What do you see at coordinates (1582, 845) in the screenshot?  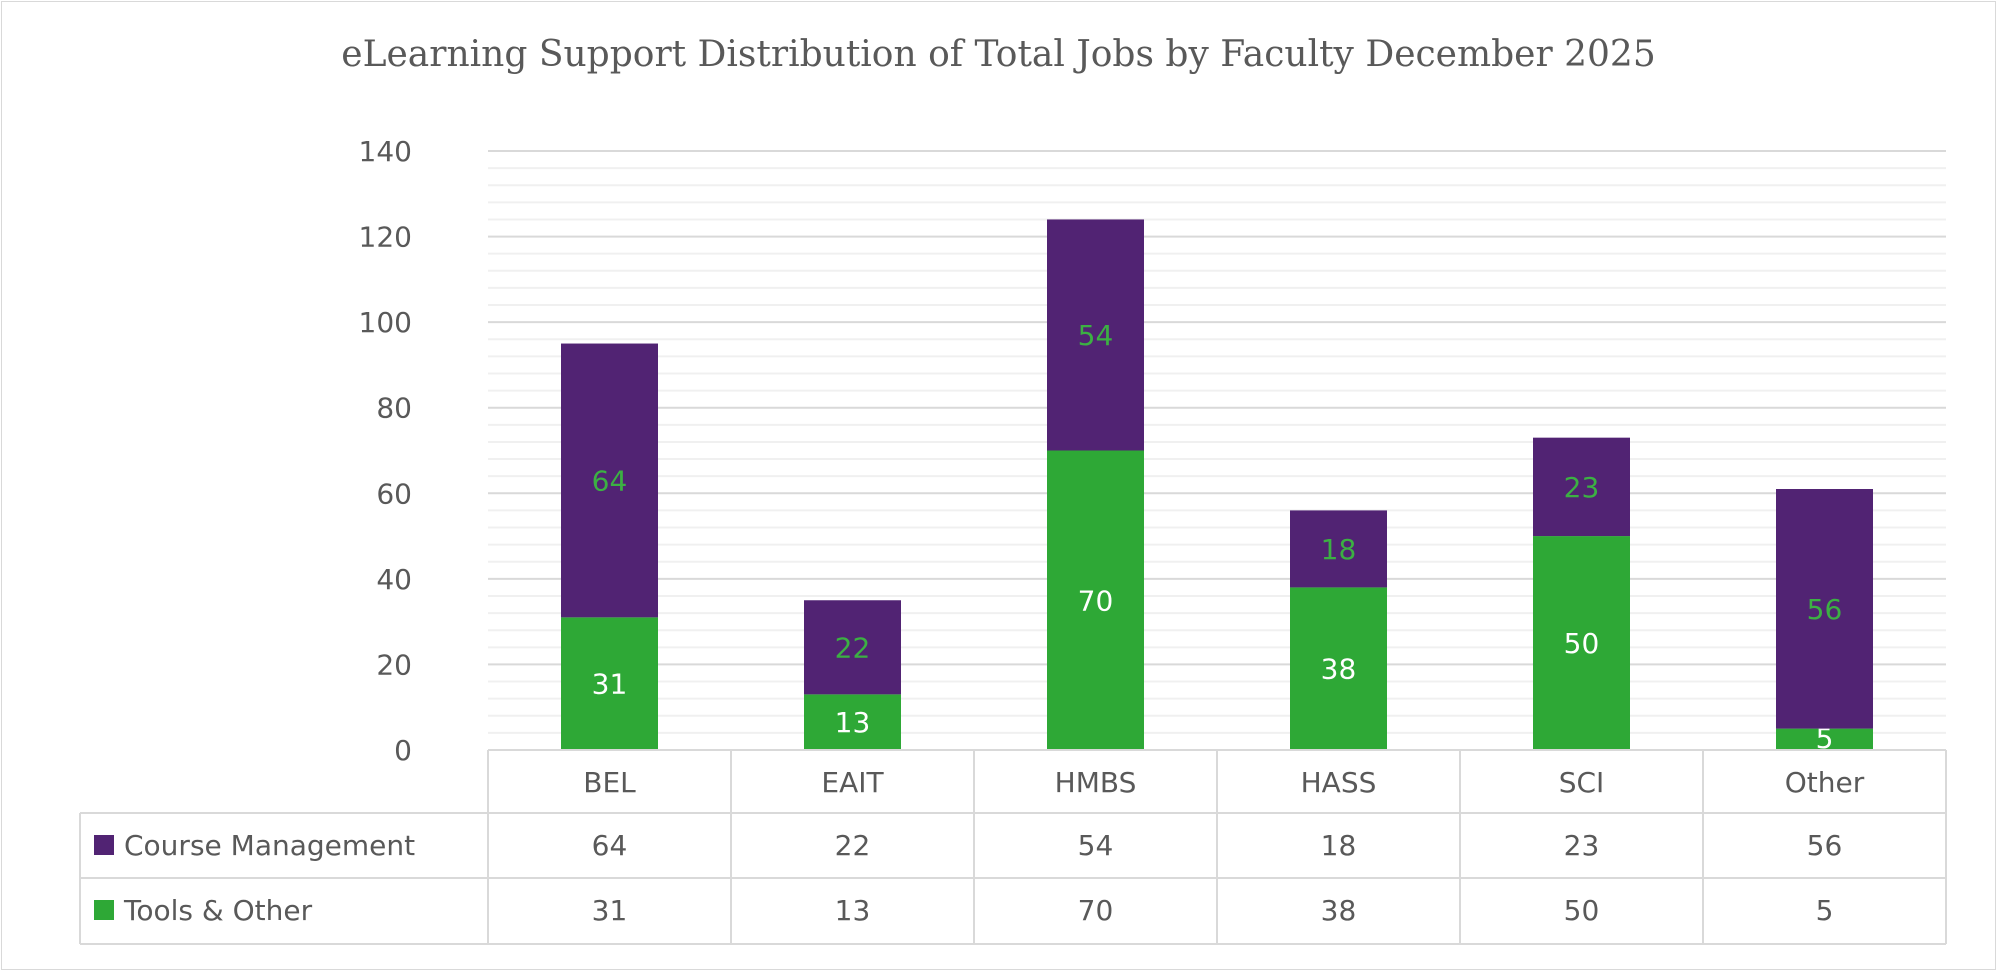 I see `table-cell: 23` at bounding box center [1582, 845].